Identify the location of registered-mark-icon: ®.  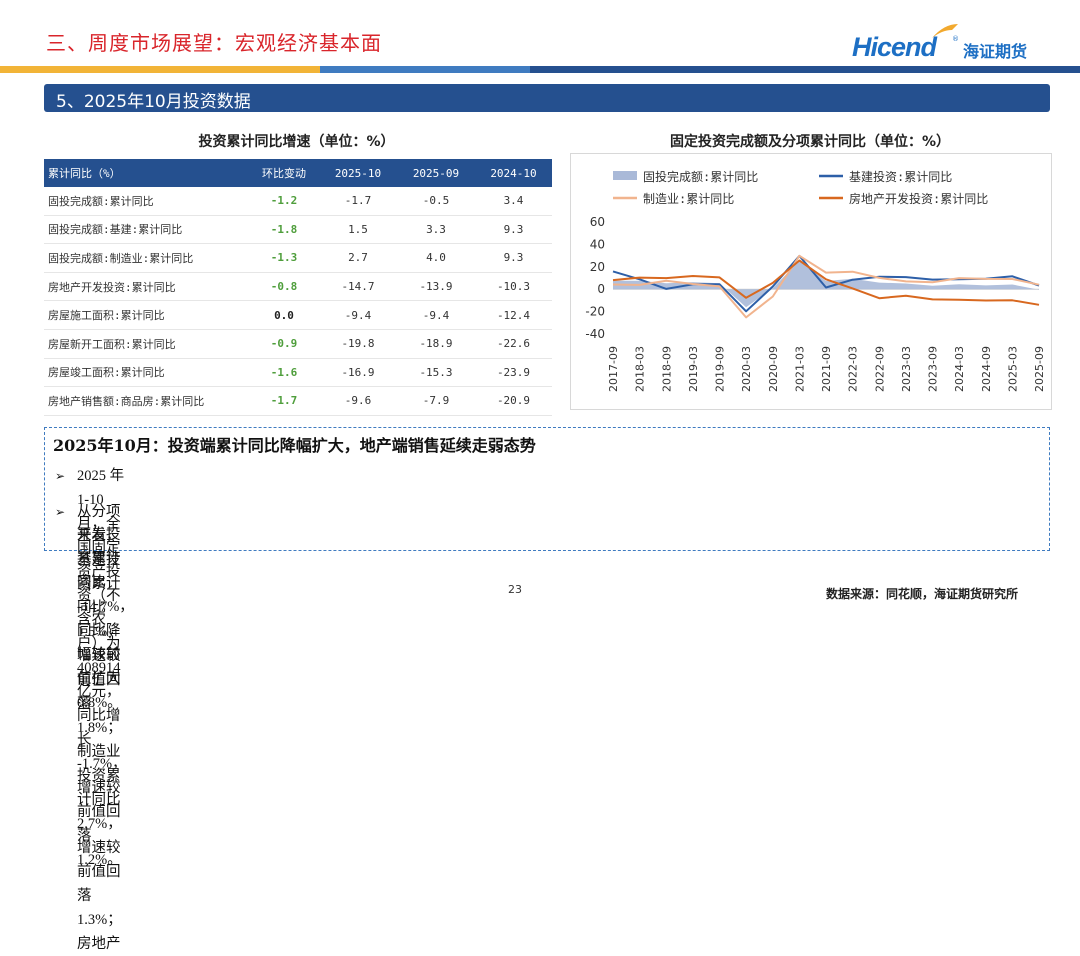
(955, 39).